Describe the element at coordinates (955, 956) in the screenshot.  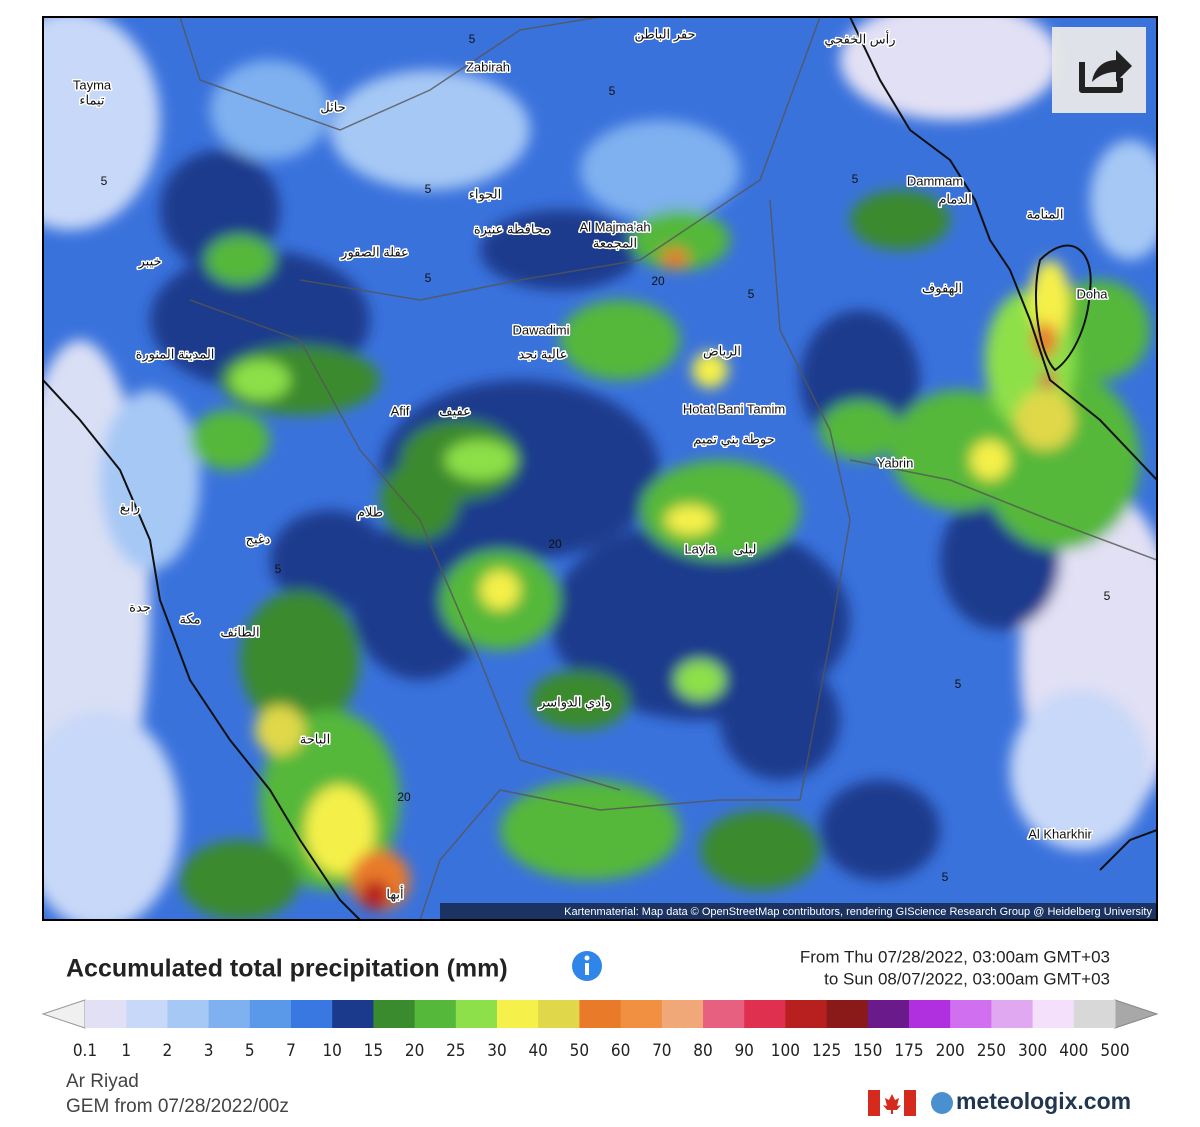
I see `period-start: From Thu 07/28/2022, 03:00am GMT+03` at that location.